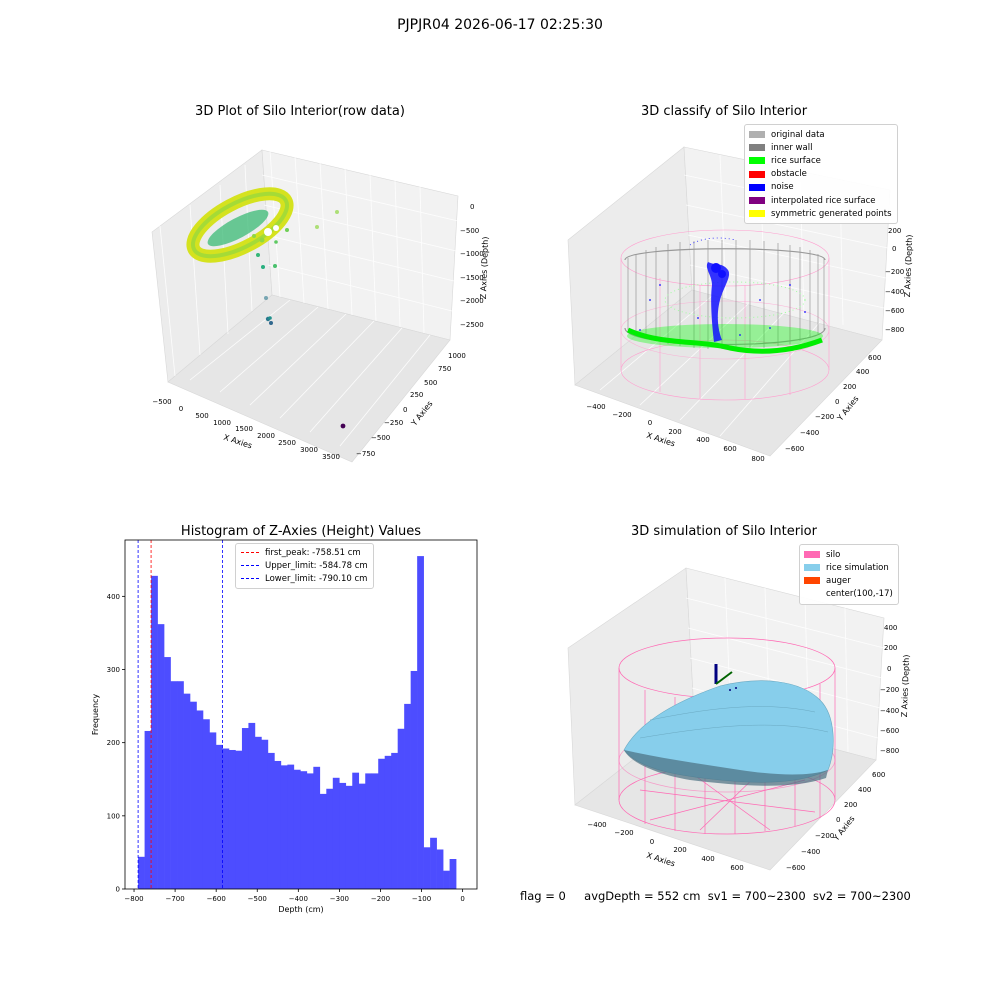 Image resolution: width=1000 pixels, height=1000 pixels. I want to click on svg-text: 2500, so click(287, 443).